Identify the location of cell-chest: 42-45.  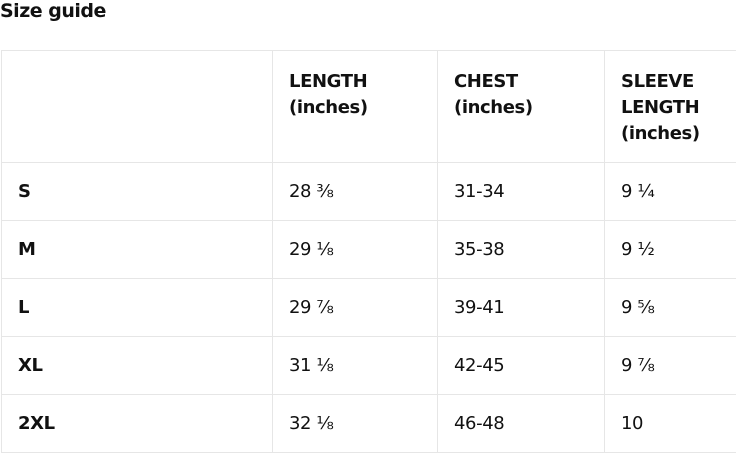
(521, 365).